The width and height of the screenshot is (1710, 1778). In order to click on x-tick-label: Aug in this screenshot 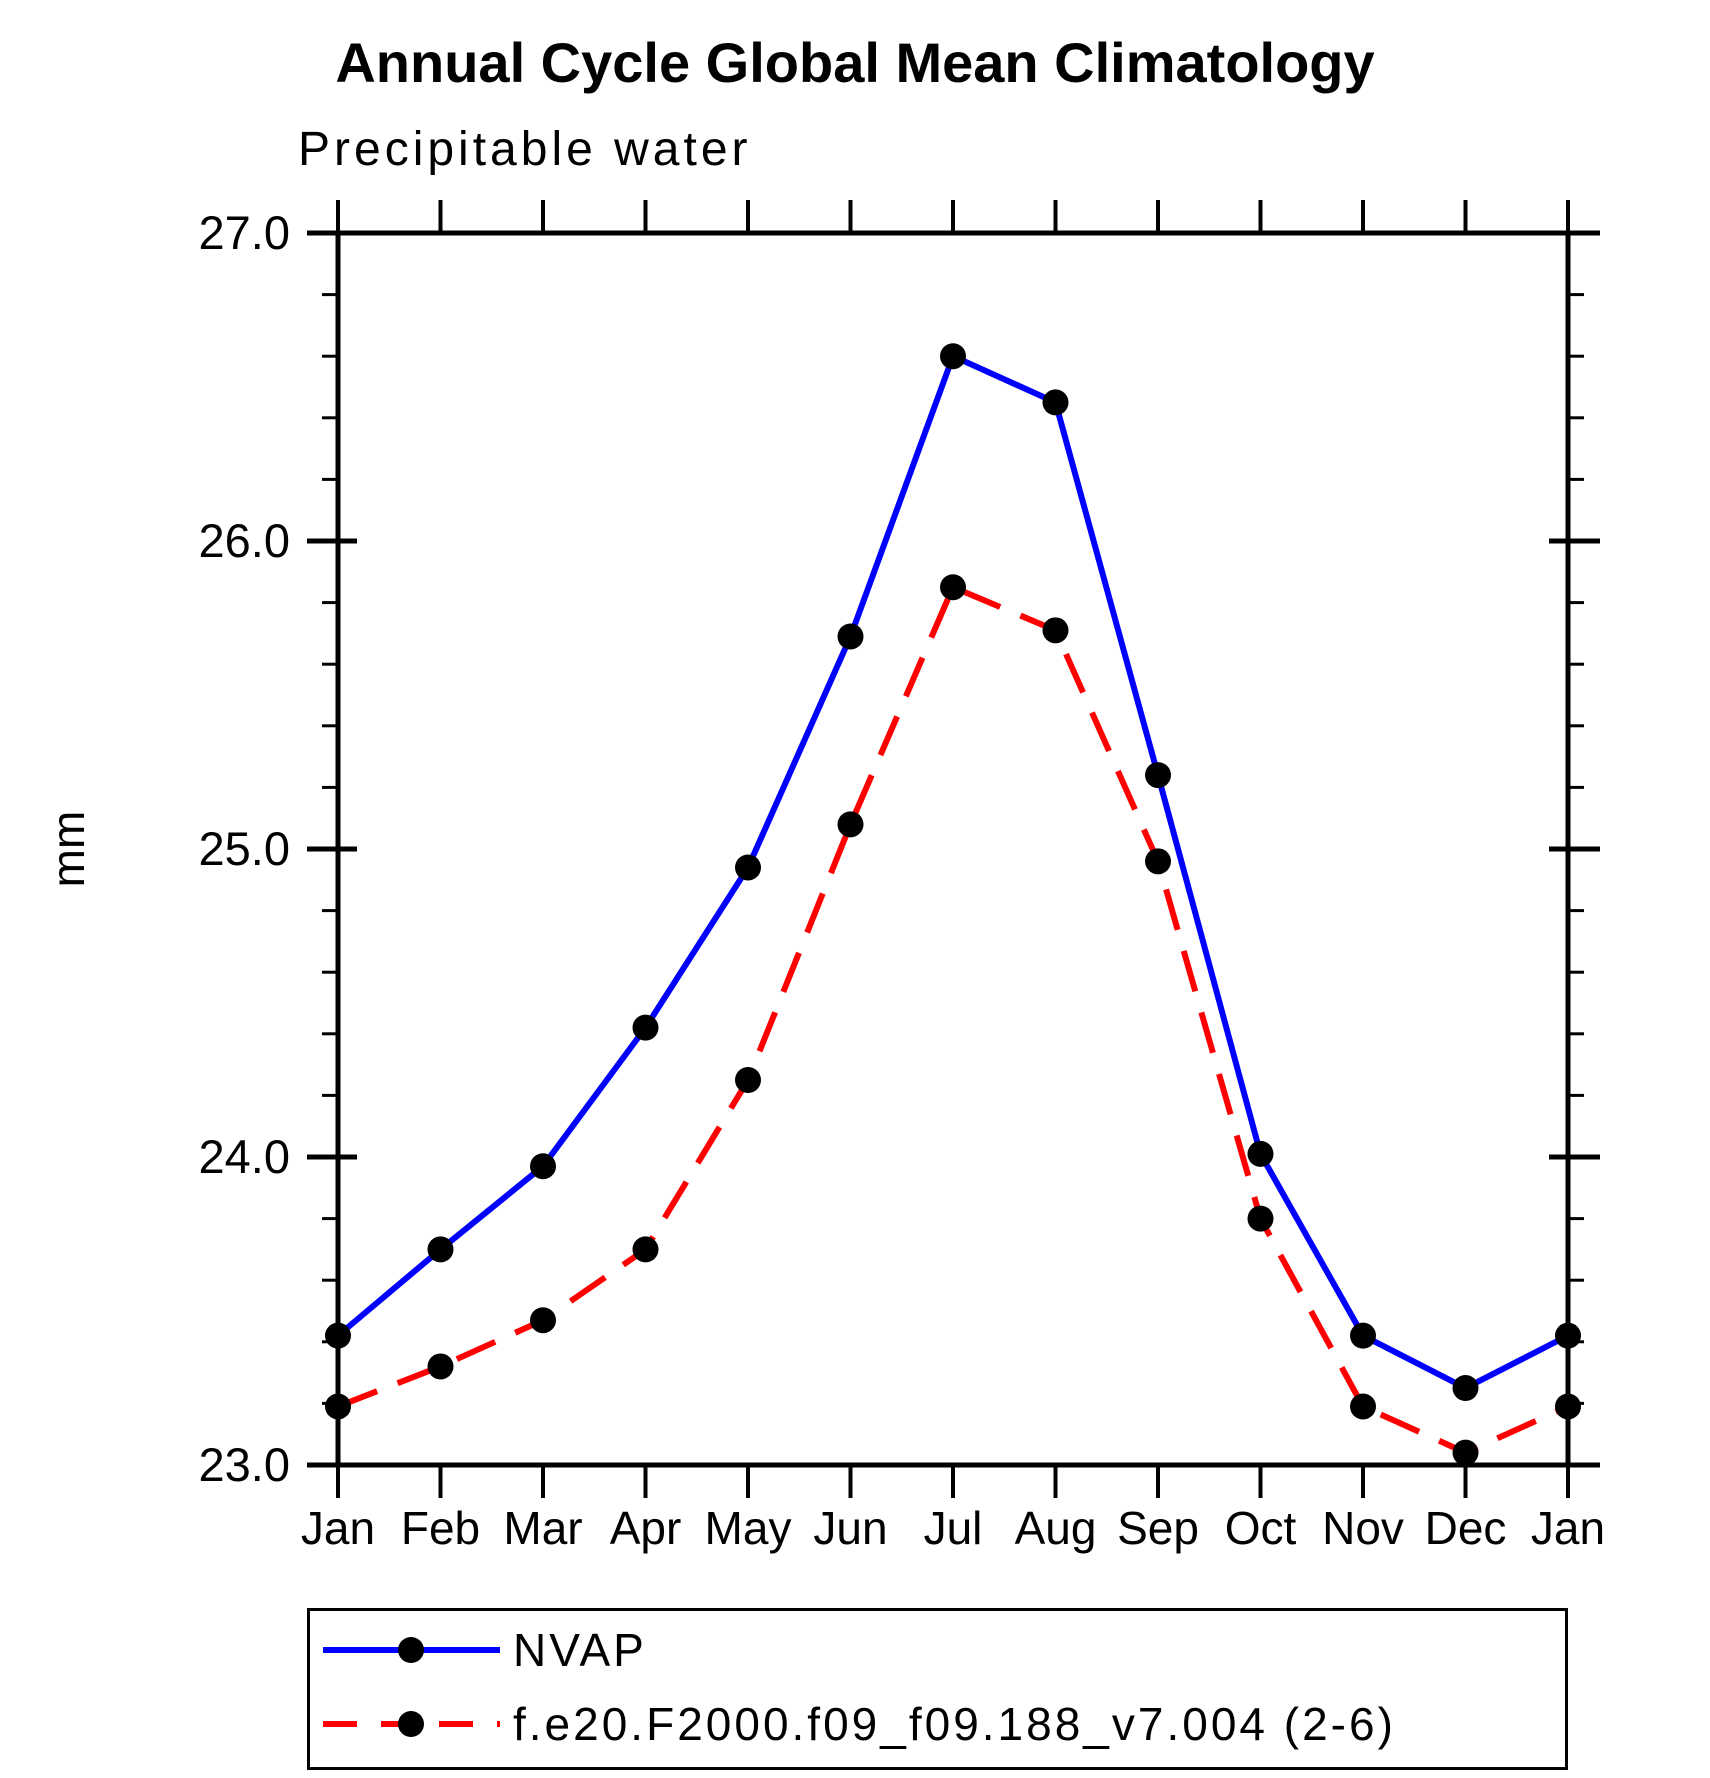, I will do `click(1056, 1528)`.